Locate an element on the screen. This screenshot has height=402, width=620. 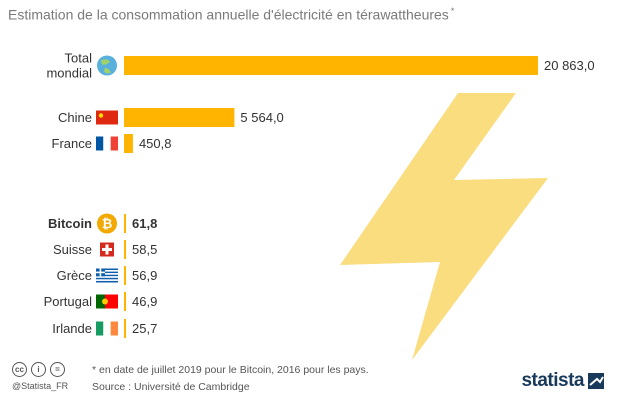
globe-icon is located at coordinates (107, 65).